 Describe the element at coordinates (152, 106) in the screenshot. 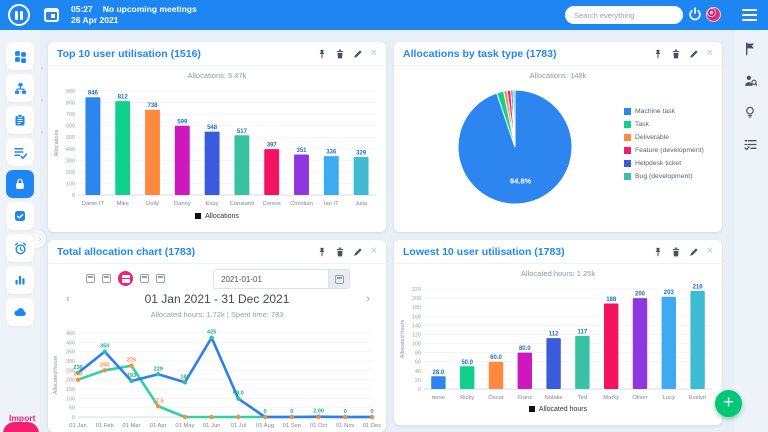

I see `svg-text: 738` at that location.